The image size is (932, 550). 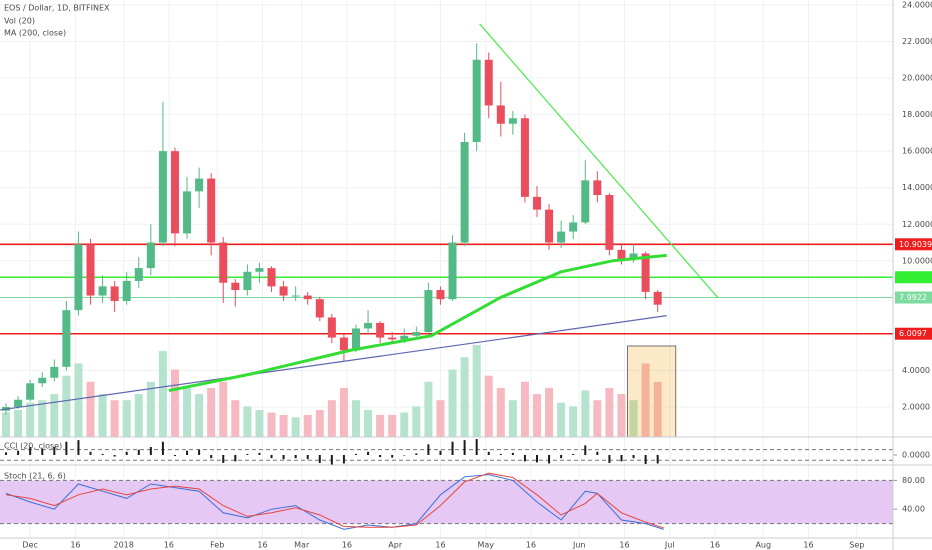 What do you see at coordinates (916, 454) in the screenshot?
I see `y-tick-label: 0.0000` at bounding box center [916, 454].